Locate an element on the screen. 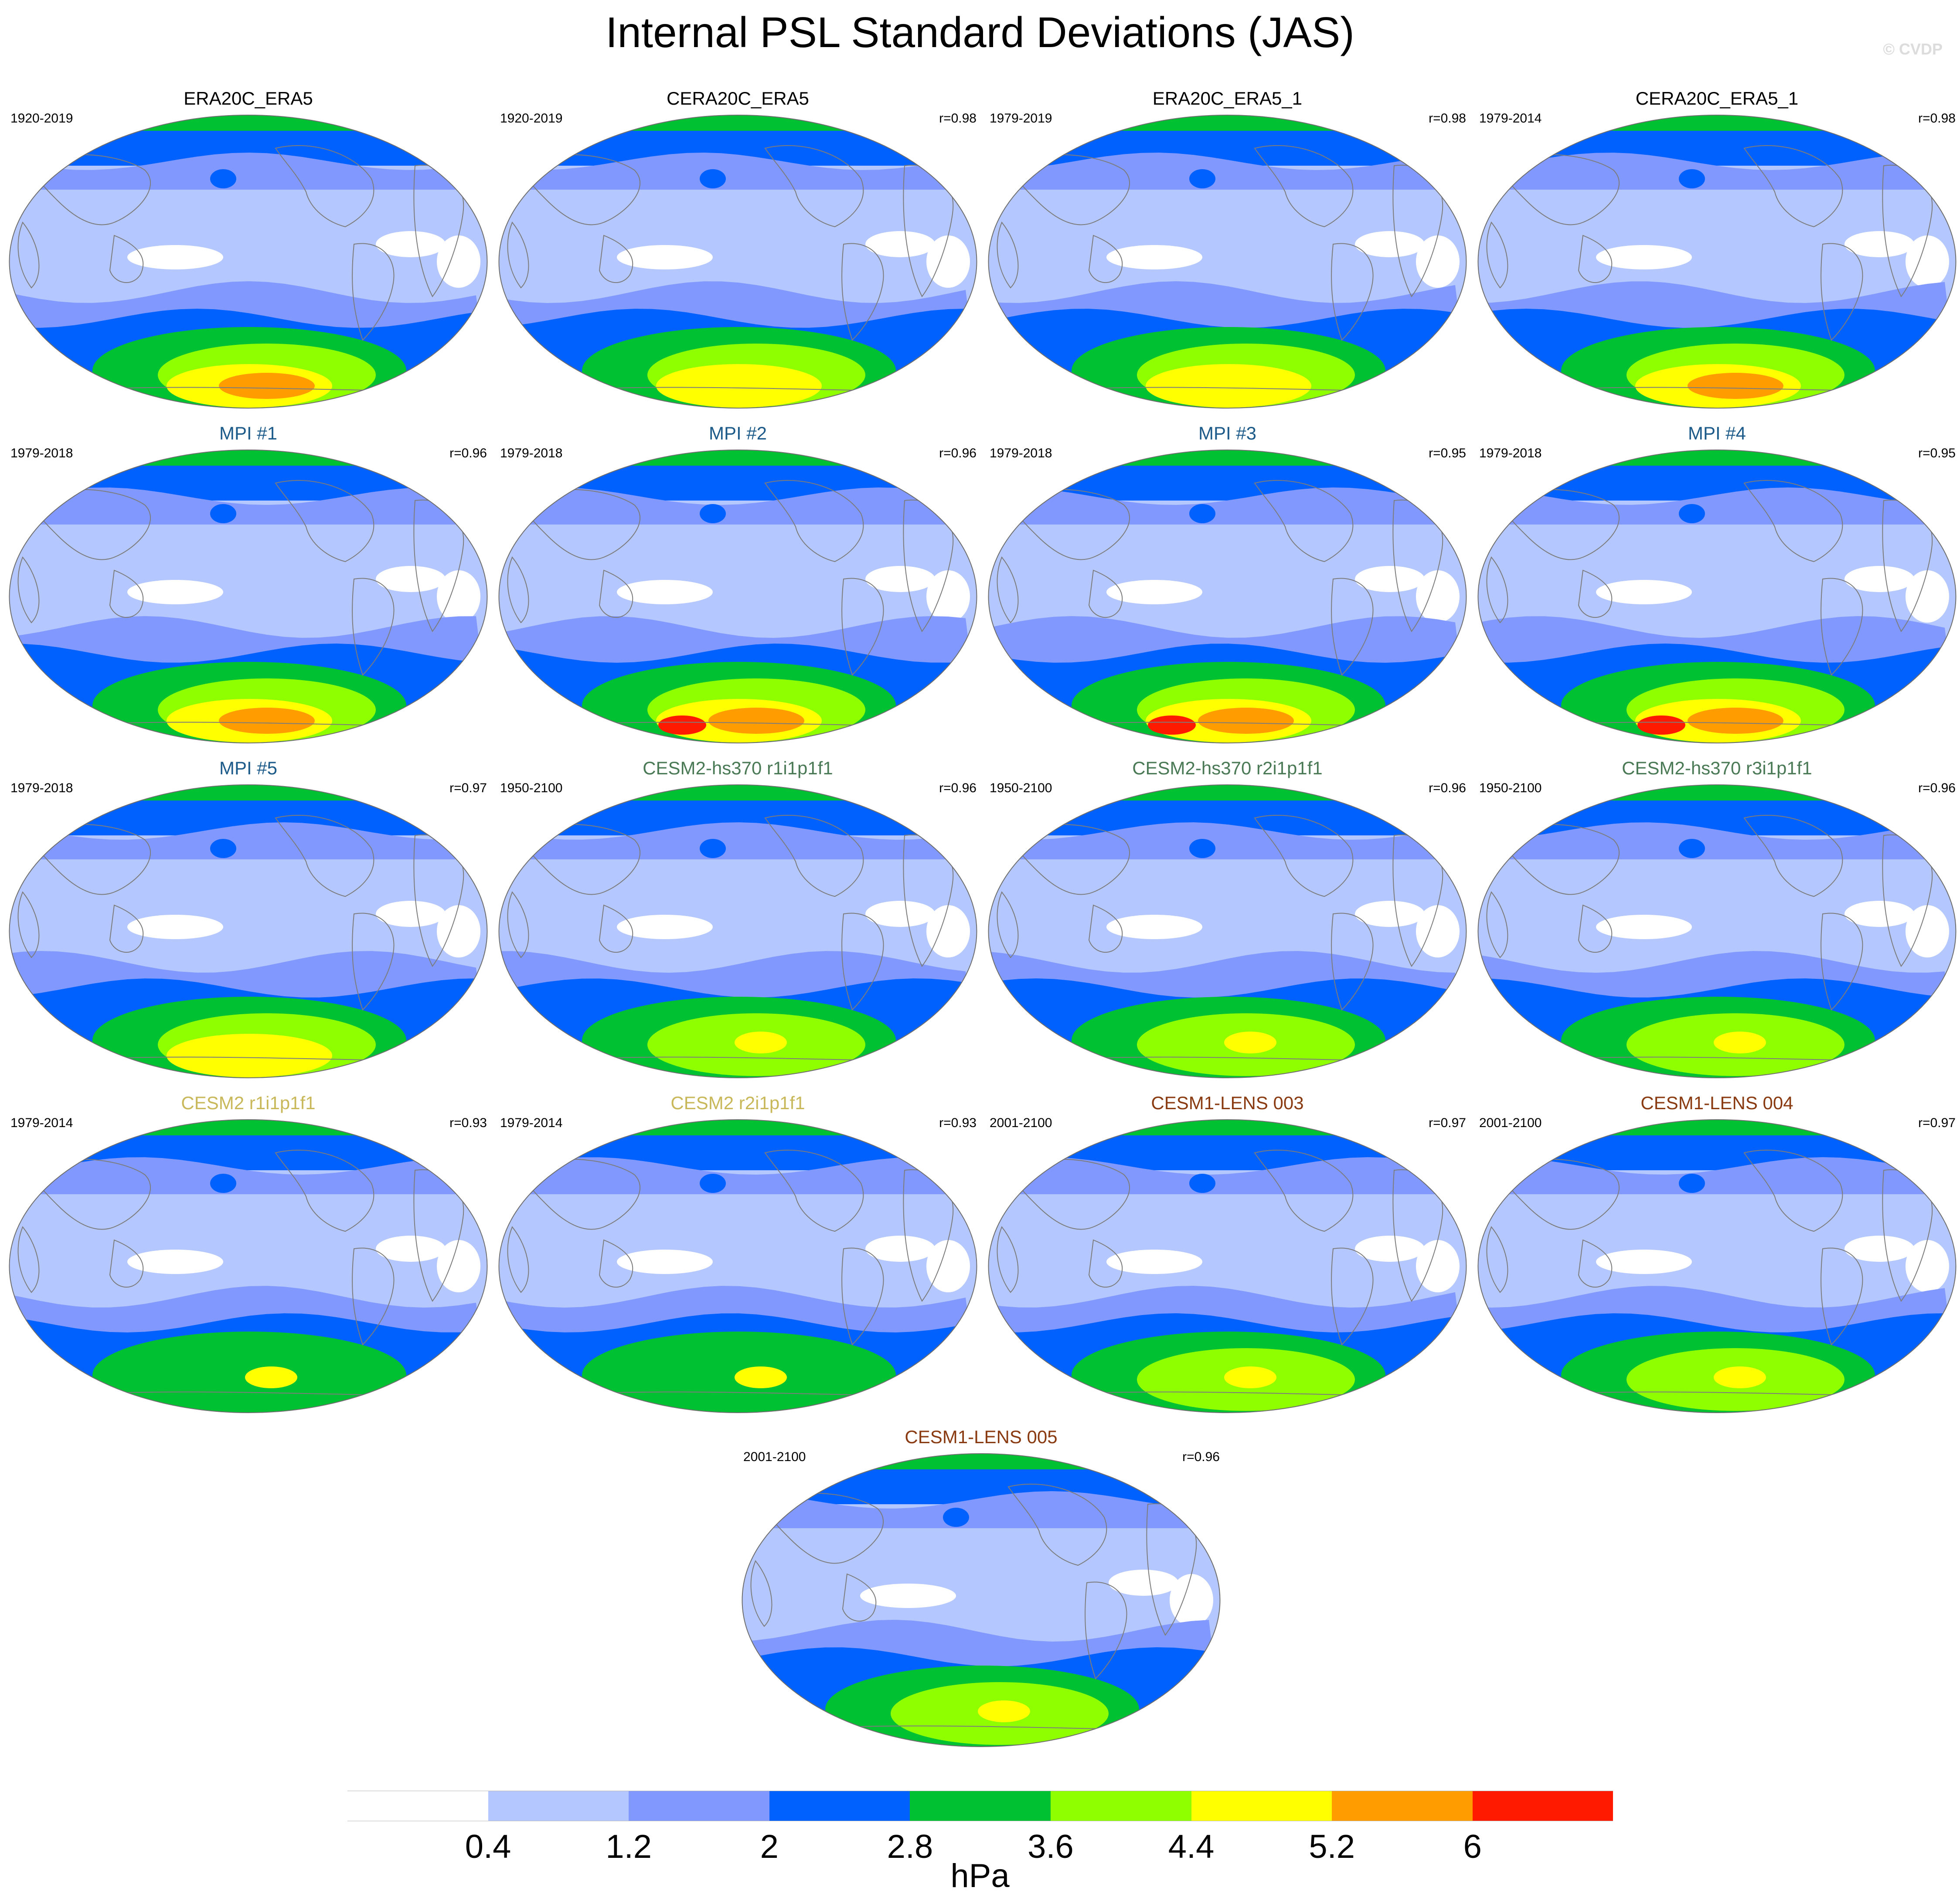 Image resolution: width=1960 pixels, height=1901 pixels. figure-title: Internal PSL Standard Deviations (JAS) is located at coordinates (980, 32).